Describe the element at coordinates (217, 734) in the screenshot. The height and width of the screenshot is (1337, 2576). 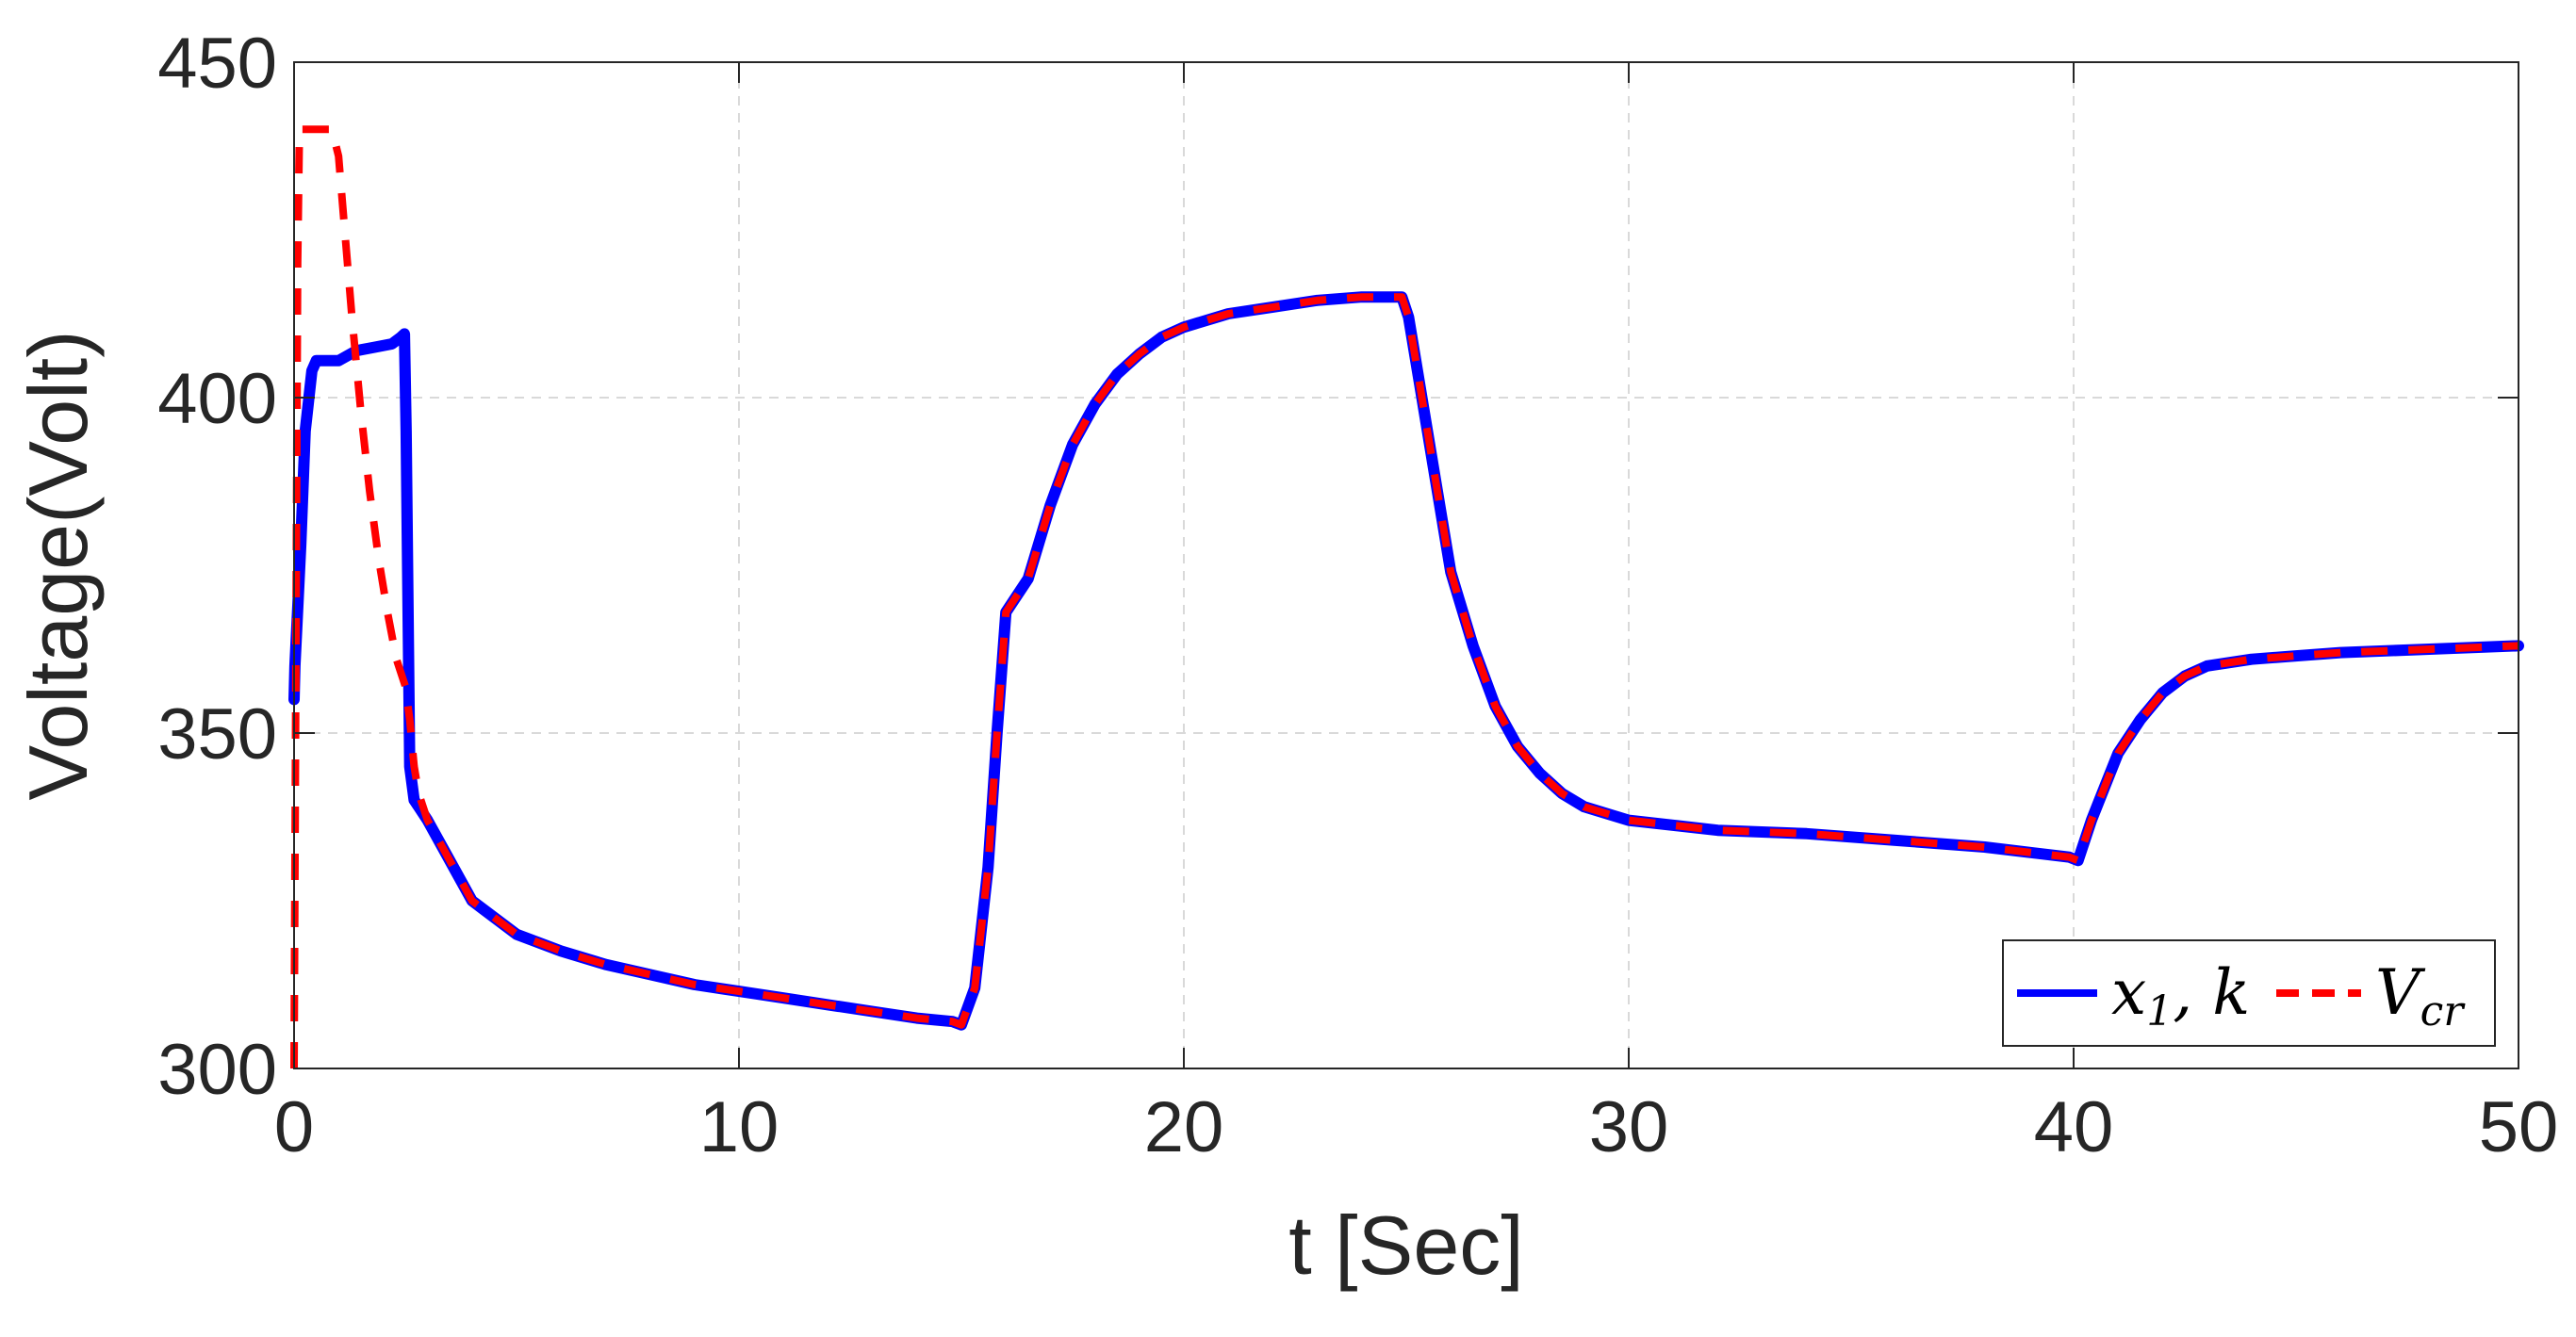
I see `y-tick-label: 350` at that location.